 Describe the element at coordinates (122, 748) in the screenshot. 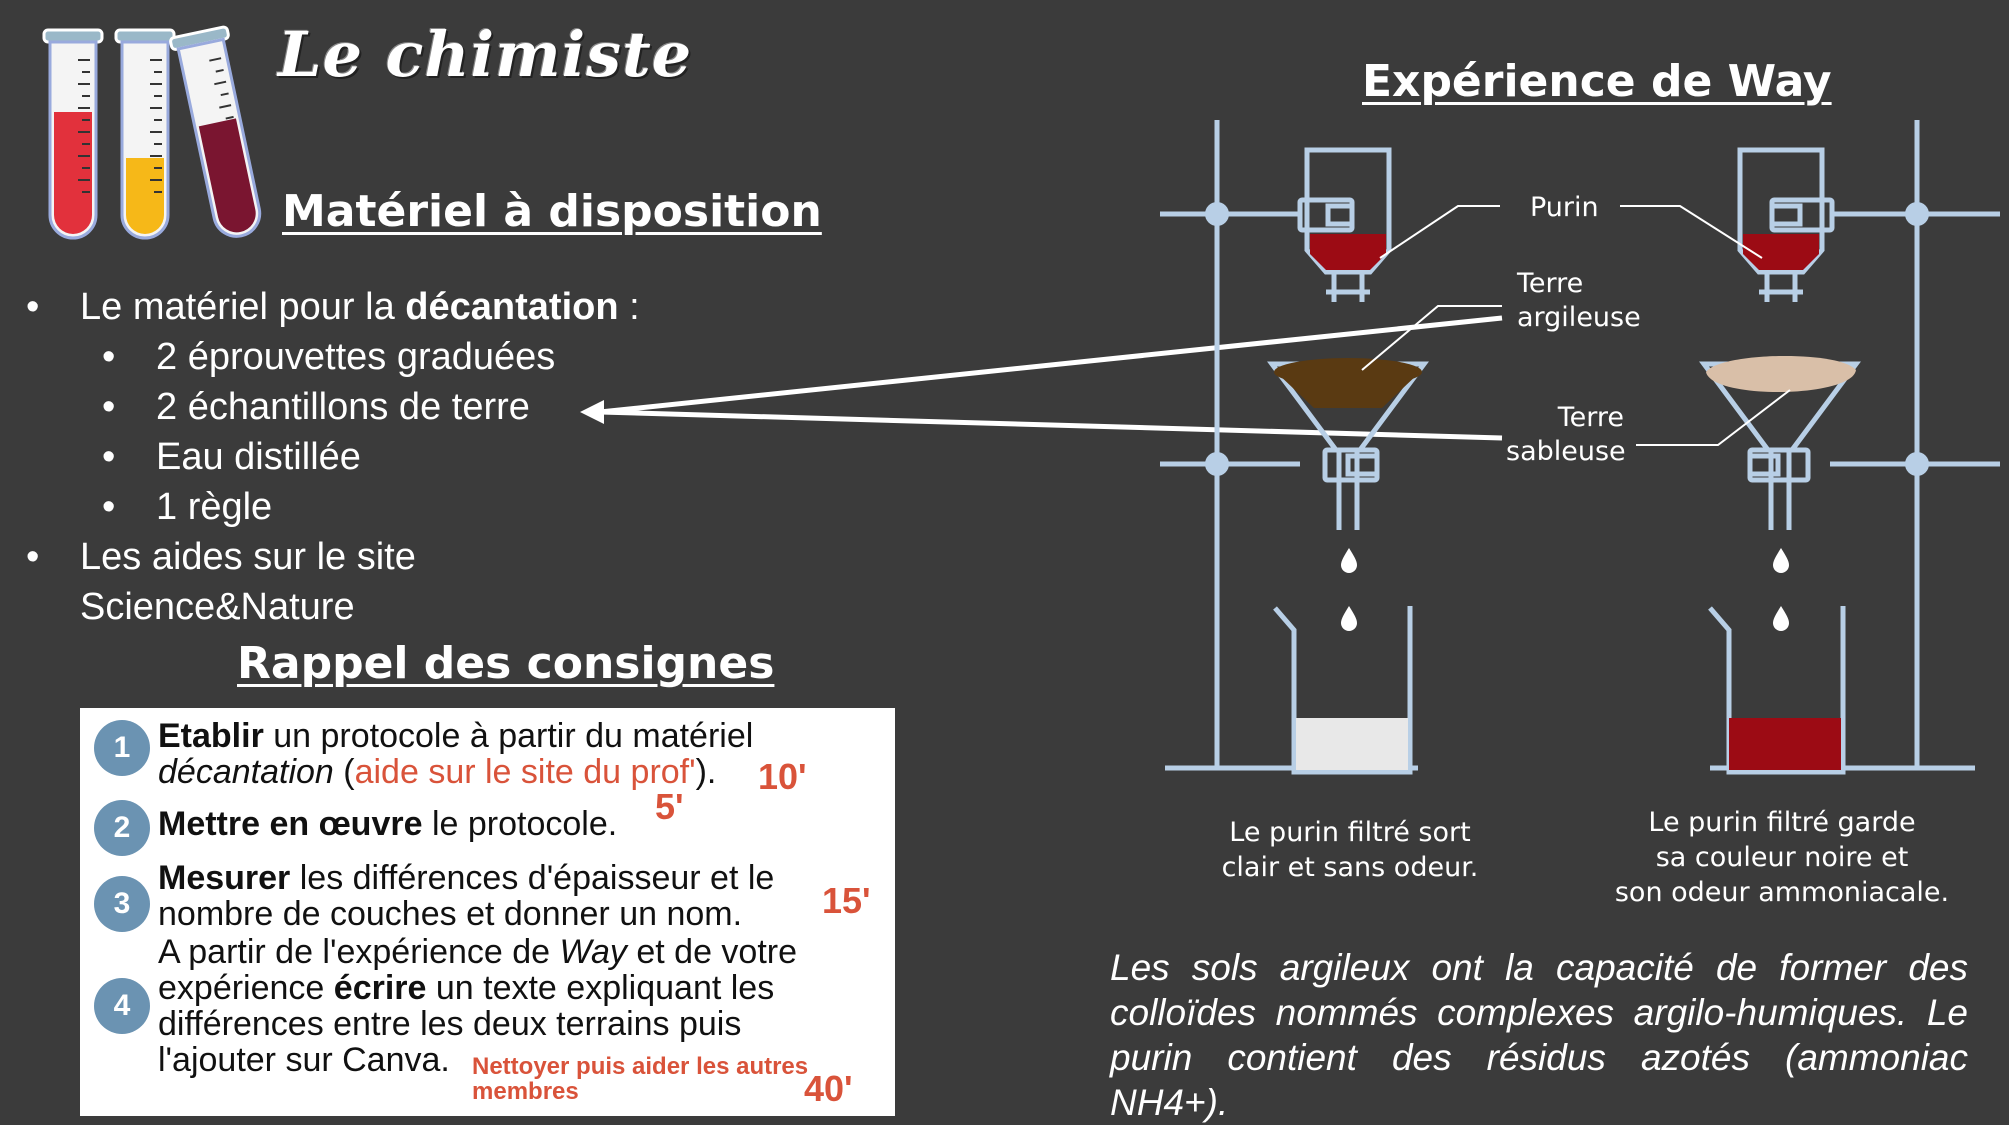

I see `step-number-badge: 1` at that location.